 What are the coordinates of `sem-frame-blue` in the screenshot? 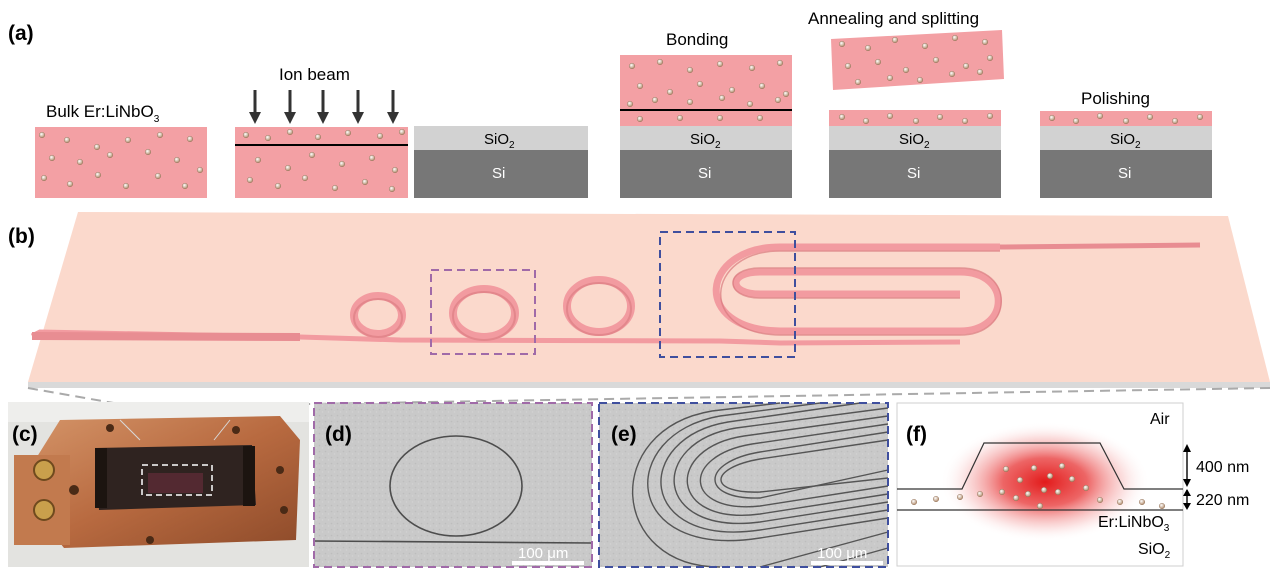 It's located at (743, 485).